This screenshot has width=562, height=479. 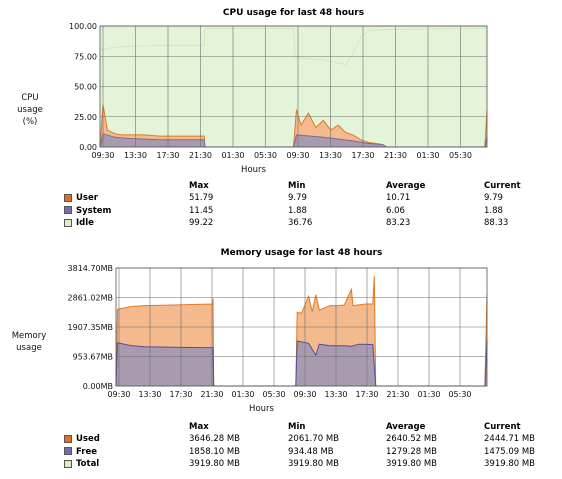 I want to click on cell-avg: 10.71, so click(x=398, y=198).